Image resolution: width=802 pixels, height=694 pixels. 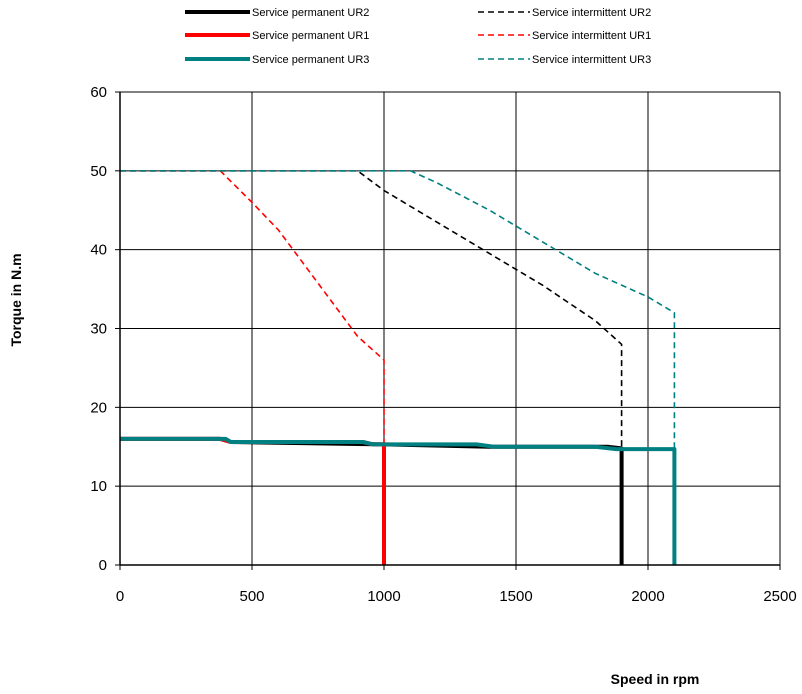 What do you see at coordinates (591, 60) in the screenshot?
I see `legend-label: Service intermittent UR3` at bounding box center [591, 60].